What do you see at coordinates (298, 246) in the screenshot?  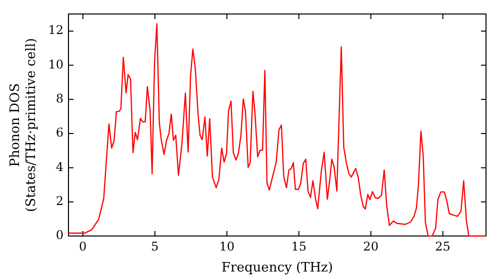 I see `x-tick-label: 15` at bounding box center [298, 246].